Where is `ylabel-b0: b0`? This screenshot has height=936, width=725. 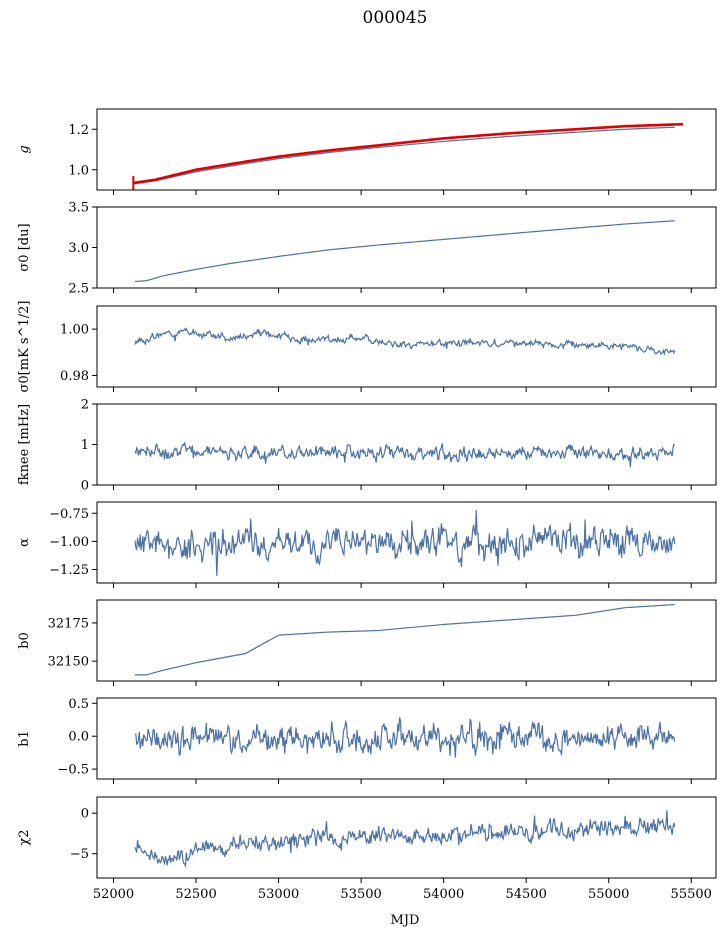 ylabel-b0: b0 is located at coordinates (24, 640).